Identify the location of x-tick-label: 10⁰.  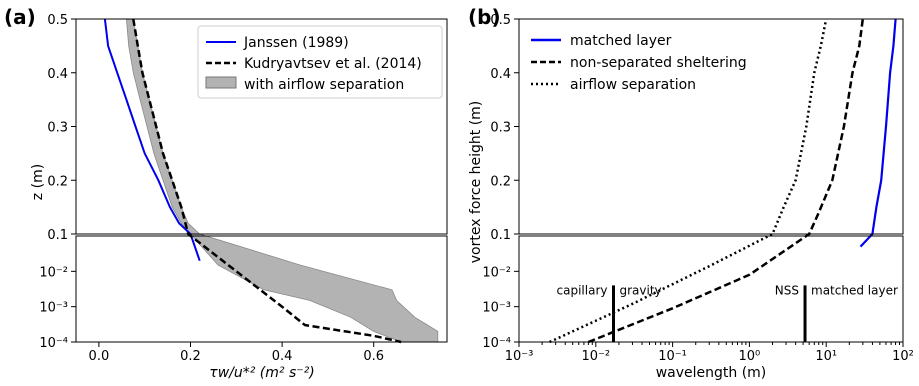
(750, 356).